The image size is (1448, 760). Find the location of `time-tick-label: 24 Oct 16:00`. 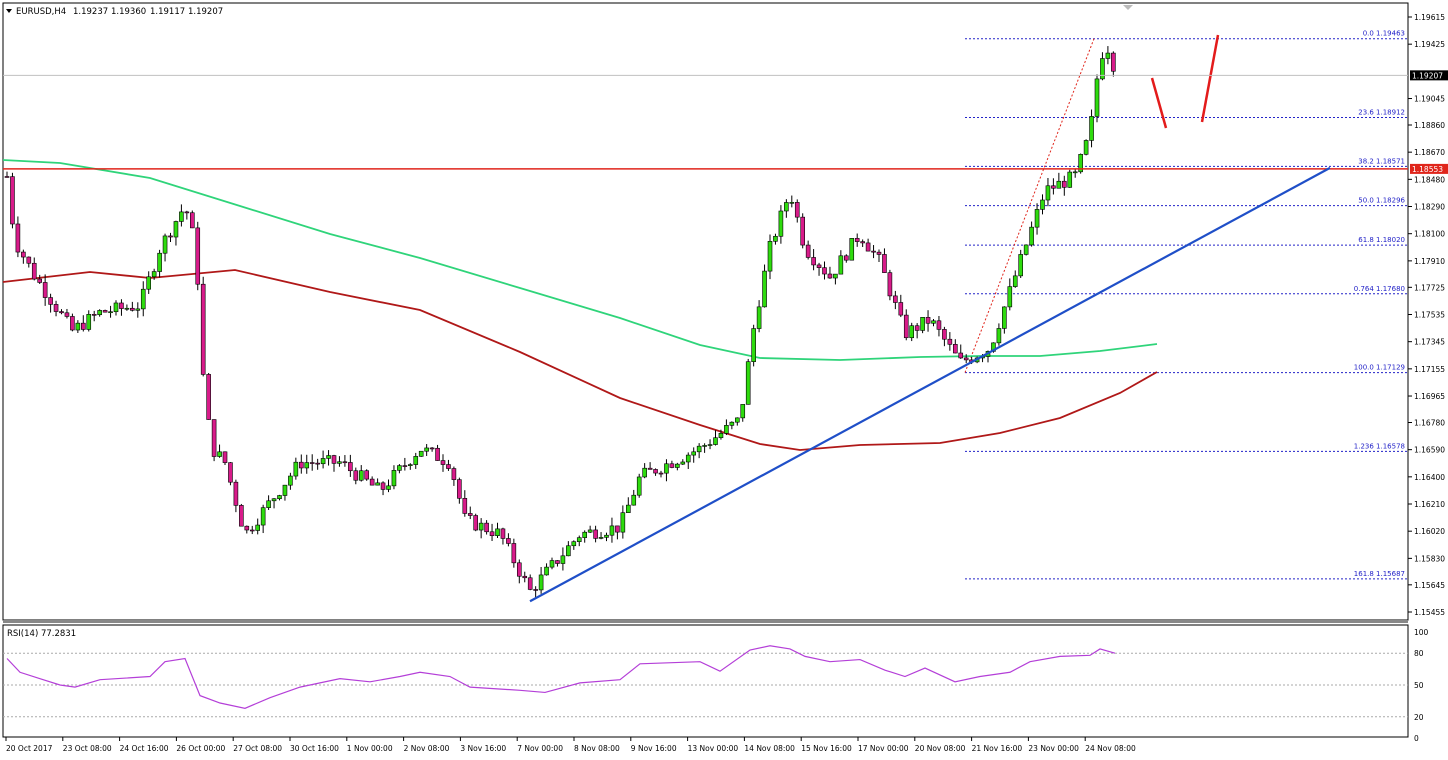

time-tick-label: 24 Oct 16:00 is located at coordinates (144, 748).